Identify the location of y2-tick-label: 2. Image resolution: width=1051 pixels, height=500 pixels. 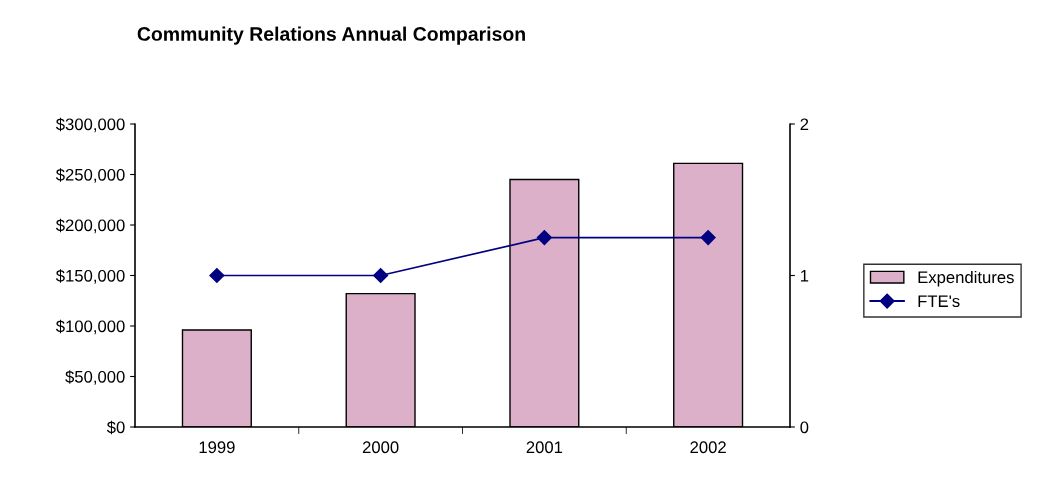
(804, 124).